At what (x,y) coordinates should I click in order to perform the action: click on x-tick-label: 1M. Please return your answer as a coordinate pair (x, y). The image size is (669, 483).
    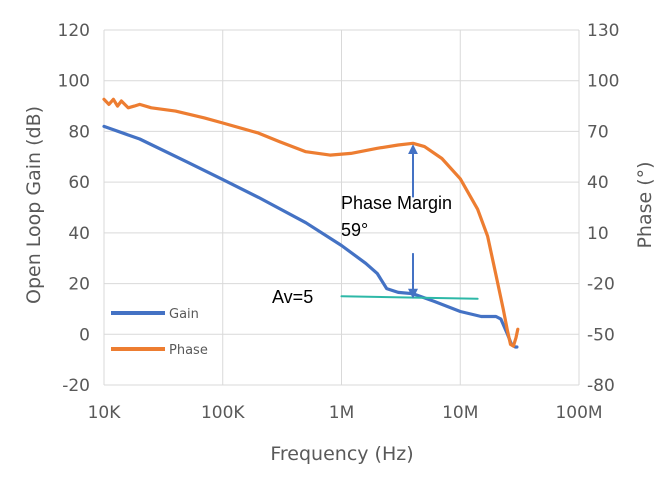
    Looking at the image, I should click on (341, 413).